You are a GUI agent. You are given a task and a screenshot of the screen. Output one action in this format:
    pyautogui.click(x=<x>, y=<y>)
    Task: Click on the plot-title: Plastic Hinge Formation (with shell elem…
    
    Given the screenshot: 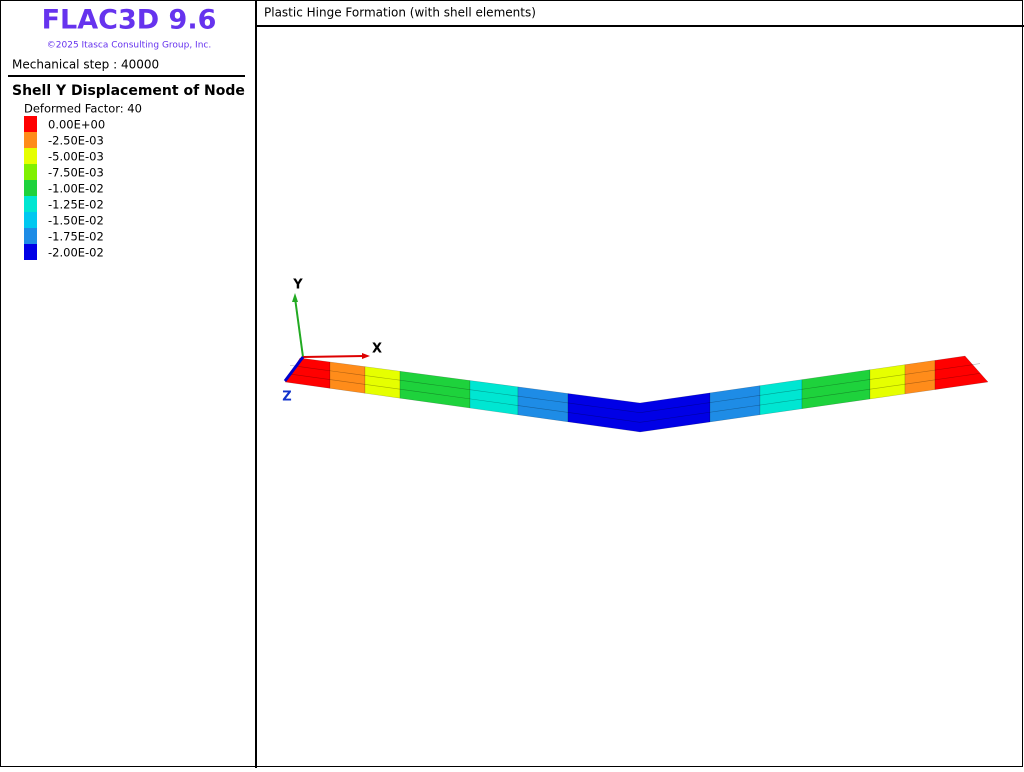 What is the action you would take?
    pyautogui.click(x=400, y=13)
    